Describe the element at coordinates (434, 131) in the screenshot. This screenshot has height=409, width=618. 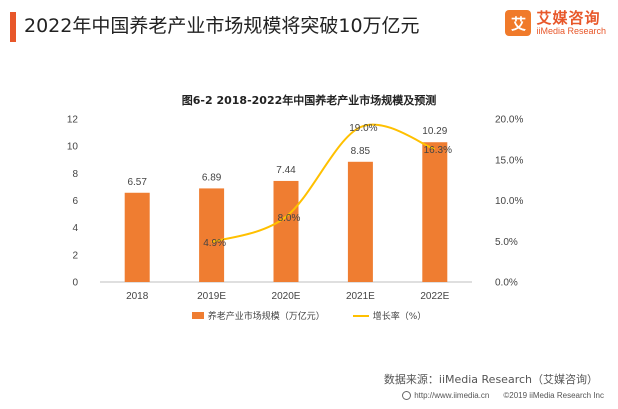
I see `bar-value-label: 10.29` at that location.